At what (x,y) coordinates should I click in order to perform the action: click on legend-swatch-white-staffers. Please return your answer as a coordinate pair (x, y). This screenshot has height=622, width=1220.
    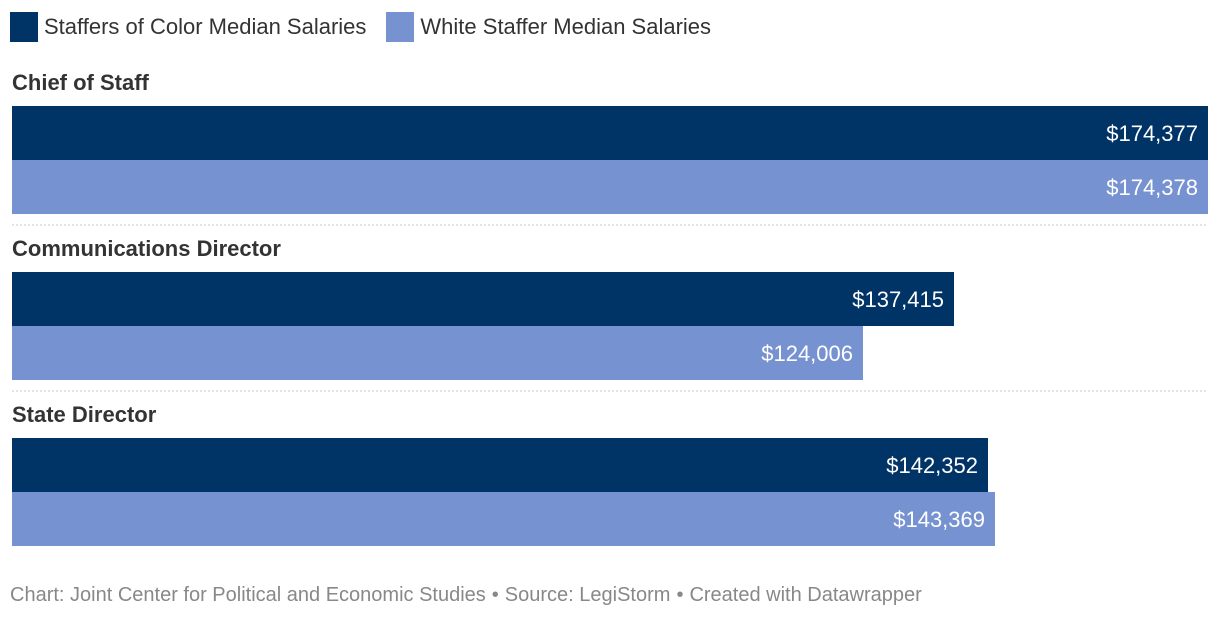
    Looking at the image, I should click on (400, 27).